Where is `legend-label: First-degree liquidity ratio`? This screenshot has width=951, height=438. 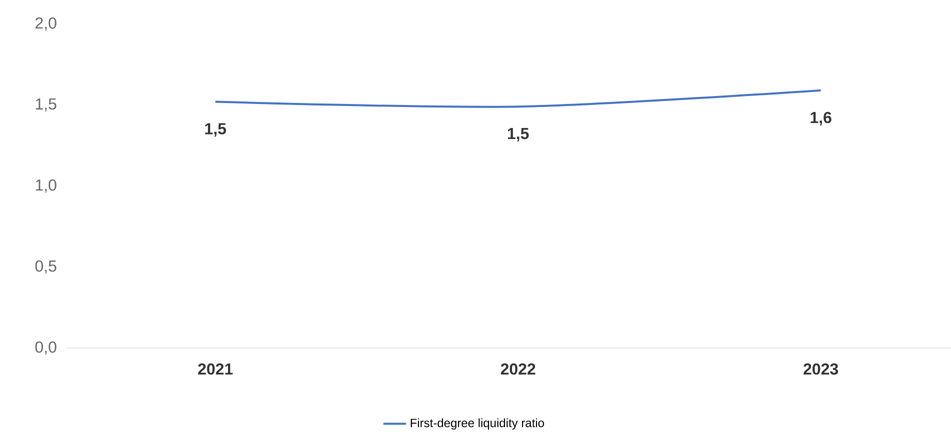
legend-label: First-degree liquidity ratio is located at coordinates (477, 424).